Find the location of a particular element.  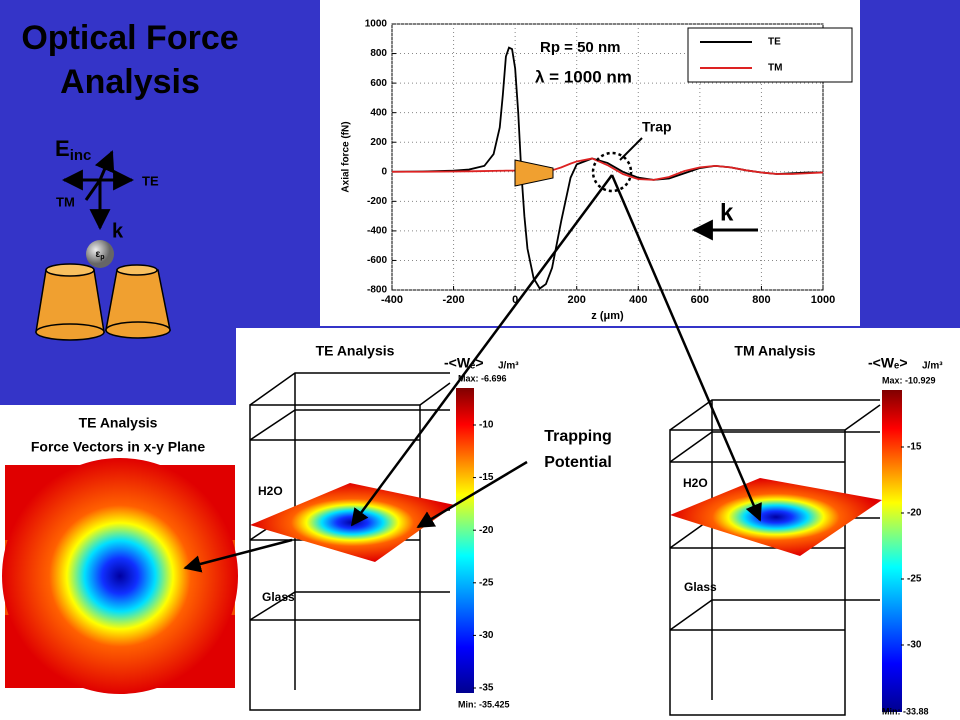

tm-label: TM is located at coordinates (65, 201).